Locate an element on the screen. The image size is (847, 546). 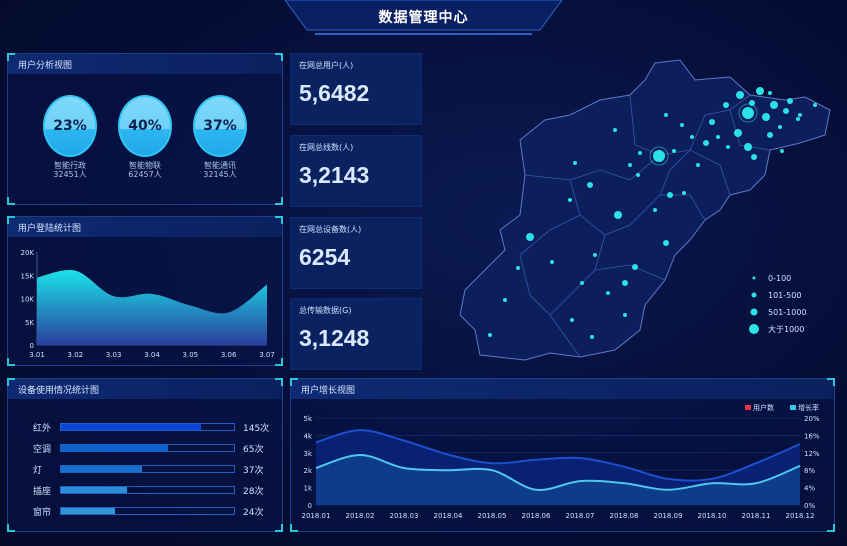
y-tick-label: 10K is located at coordinates (28, 300).